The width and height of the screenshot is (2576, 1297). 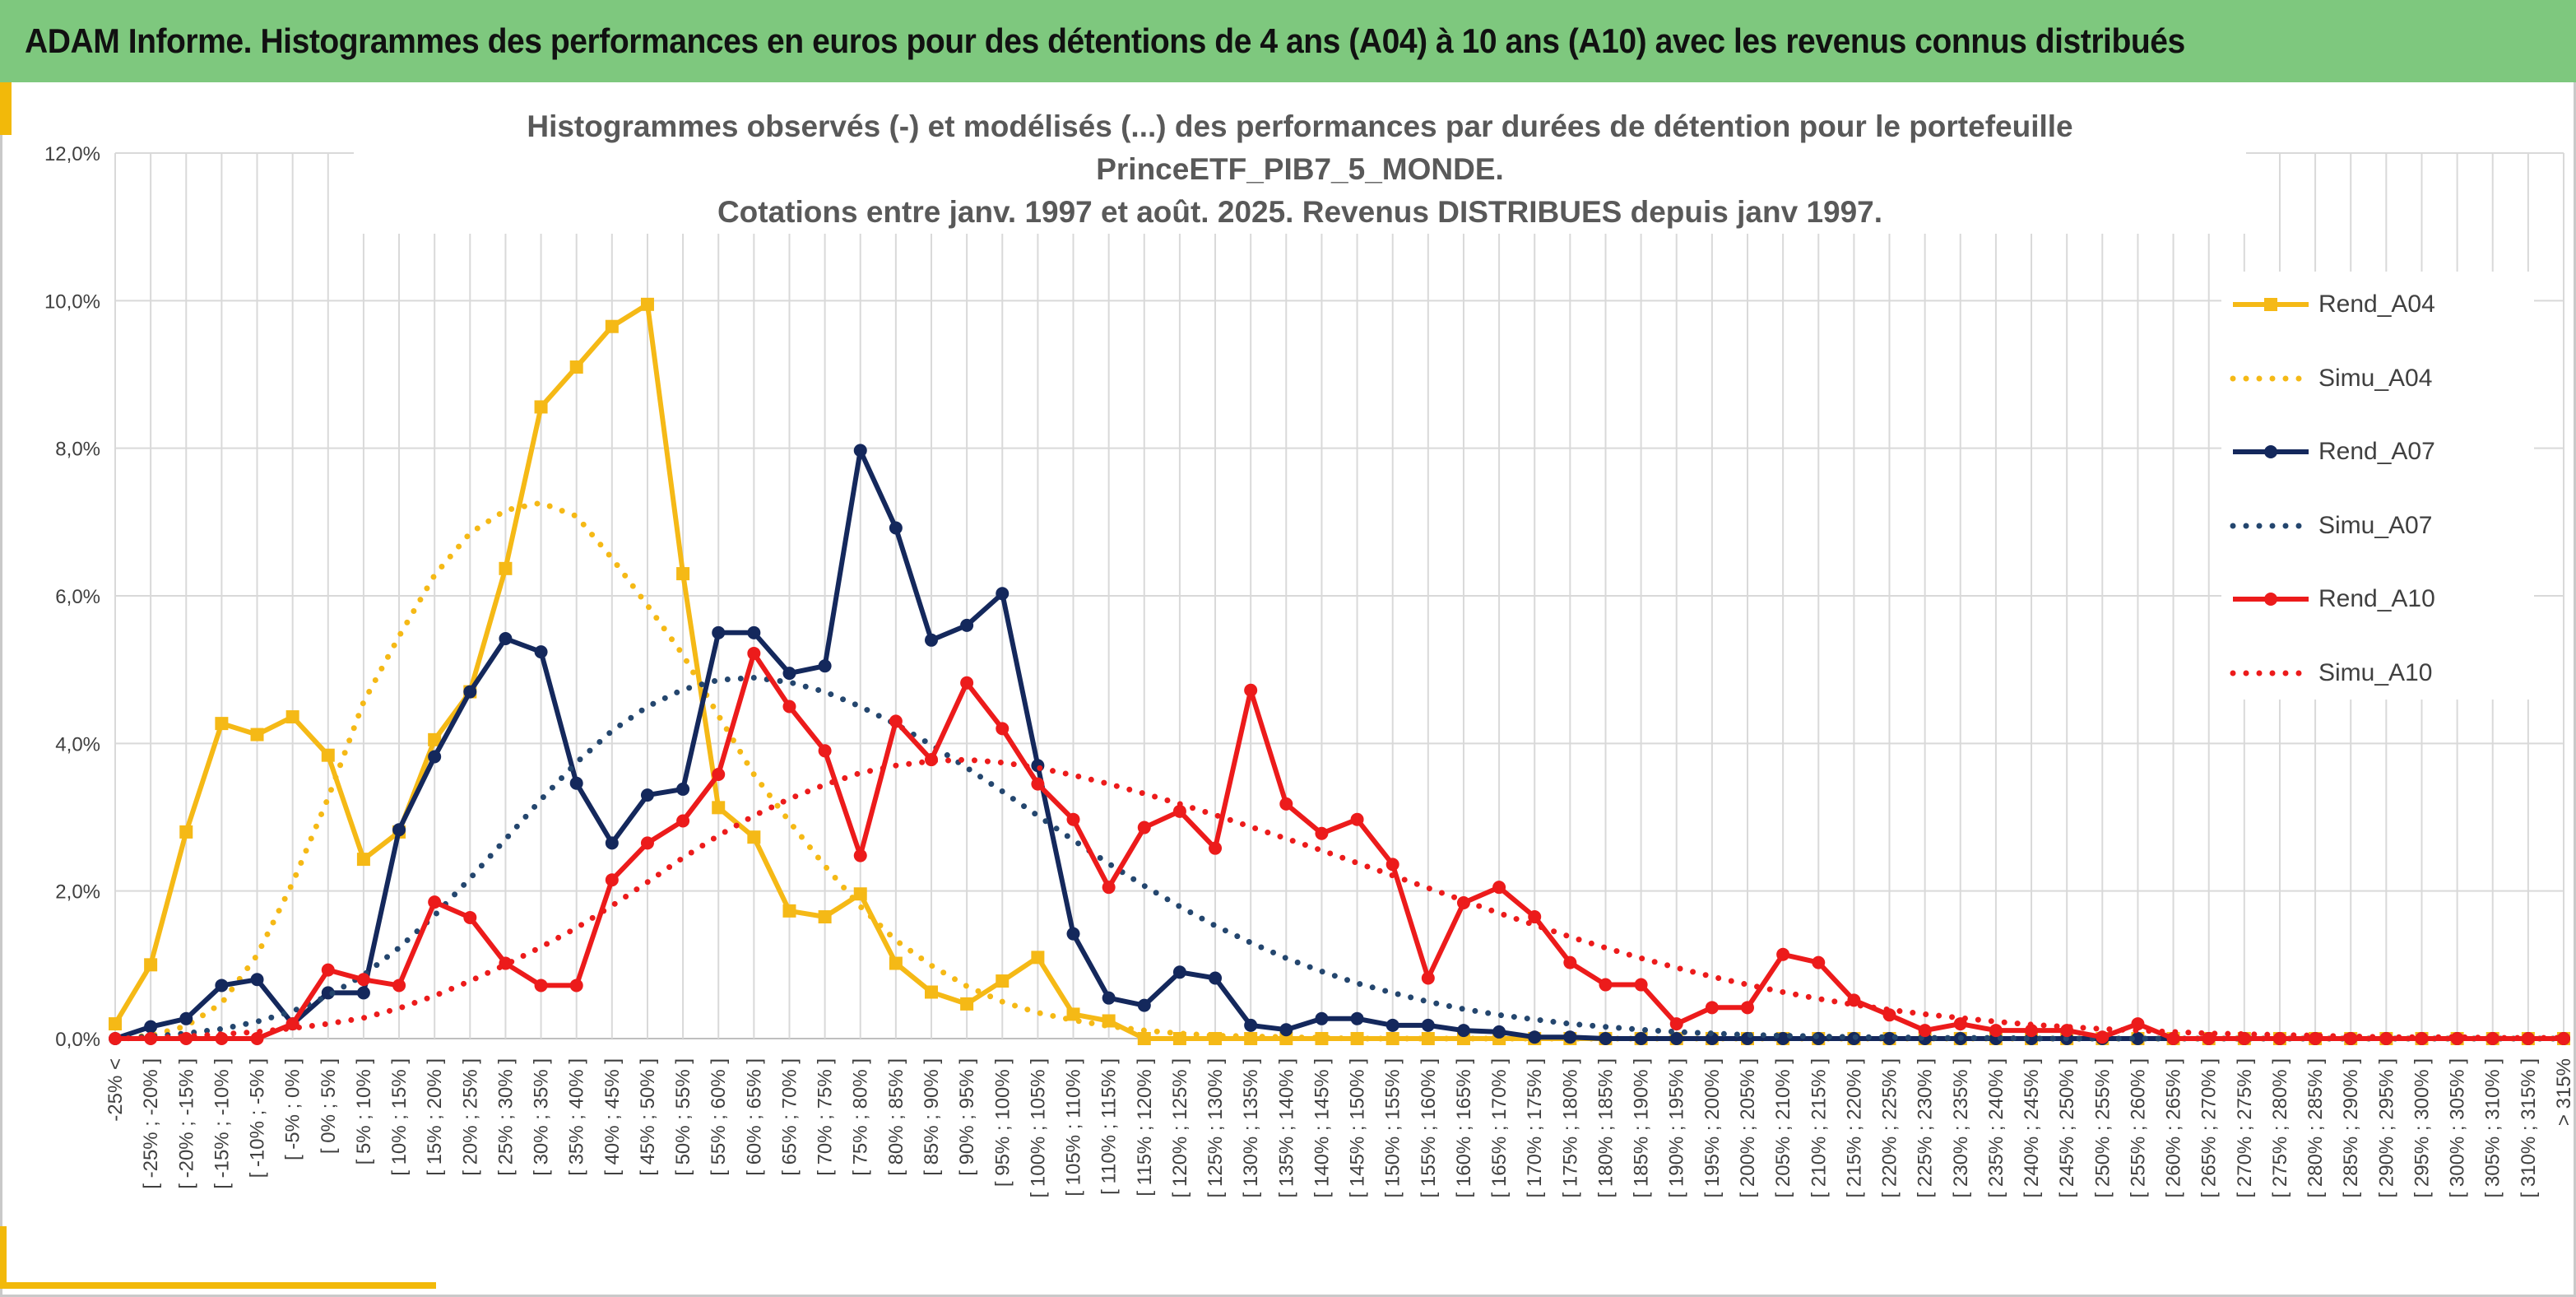 What do you see at coordinates (1251, 1127) in the screenshot?
I see `x-tick-label: [ 130% ; 135% ]` at bounding box center [1251, 1127].